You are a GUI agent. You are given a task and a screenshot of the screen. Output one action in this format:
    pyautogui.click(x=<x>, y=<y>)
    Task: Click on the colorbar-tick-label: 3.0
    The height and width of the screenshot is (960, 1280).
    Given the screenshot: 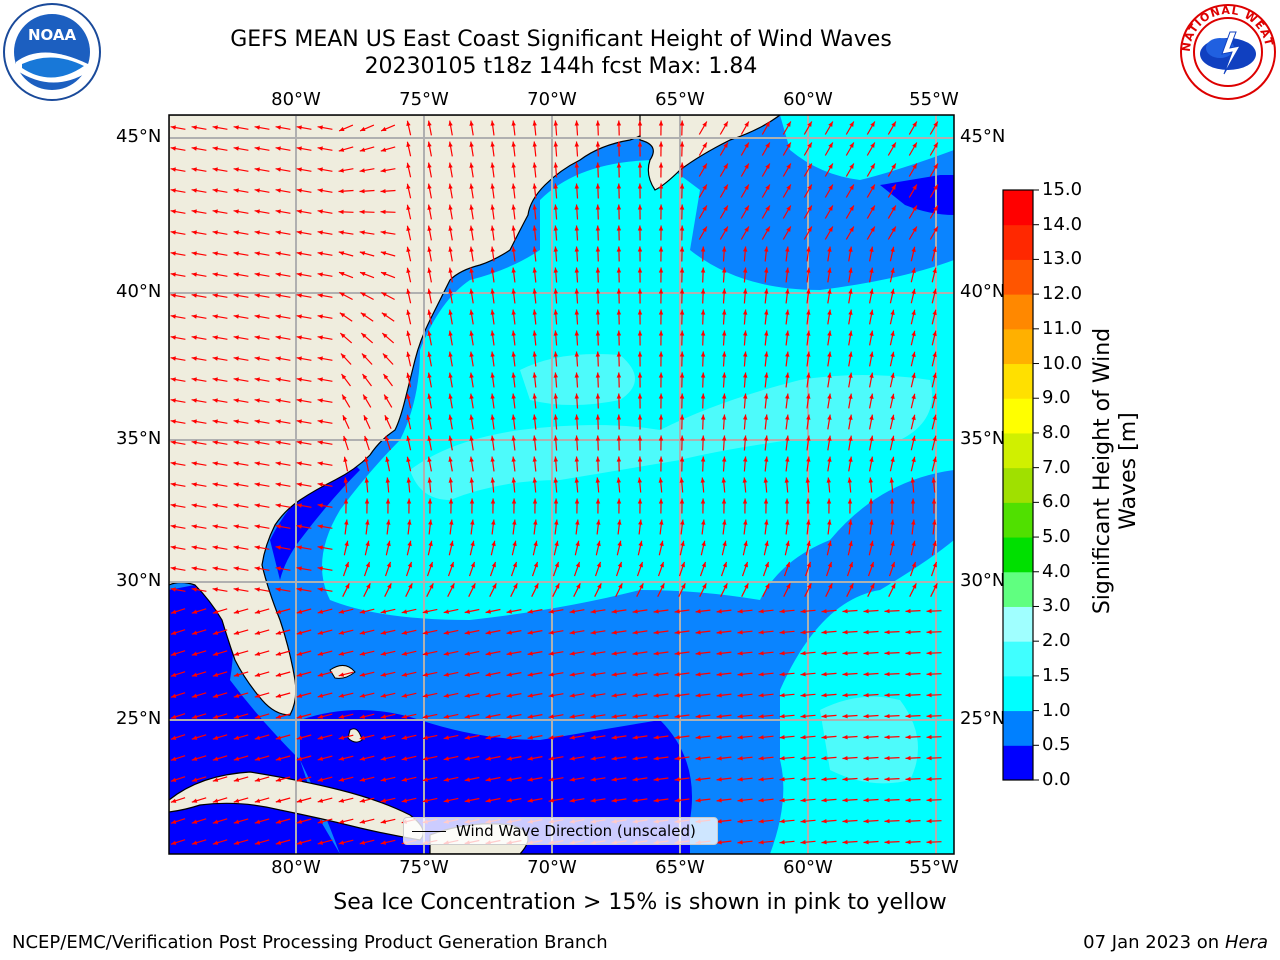 What is the action you would take?
    pyautogui.click(x=1056, y=606)
    